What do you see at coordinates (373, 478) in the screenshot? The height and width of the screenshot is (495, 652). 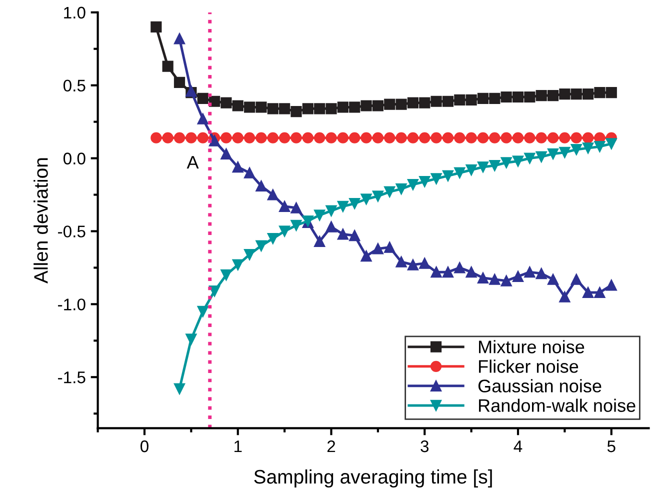 I see `x-axis-title: Sampling averaging time [s]` at bounding box center [373, 478].